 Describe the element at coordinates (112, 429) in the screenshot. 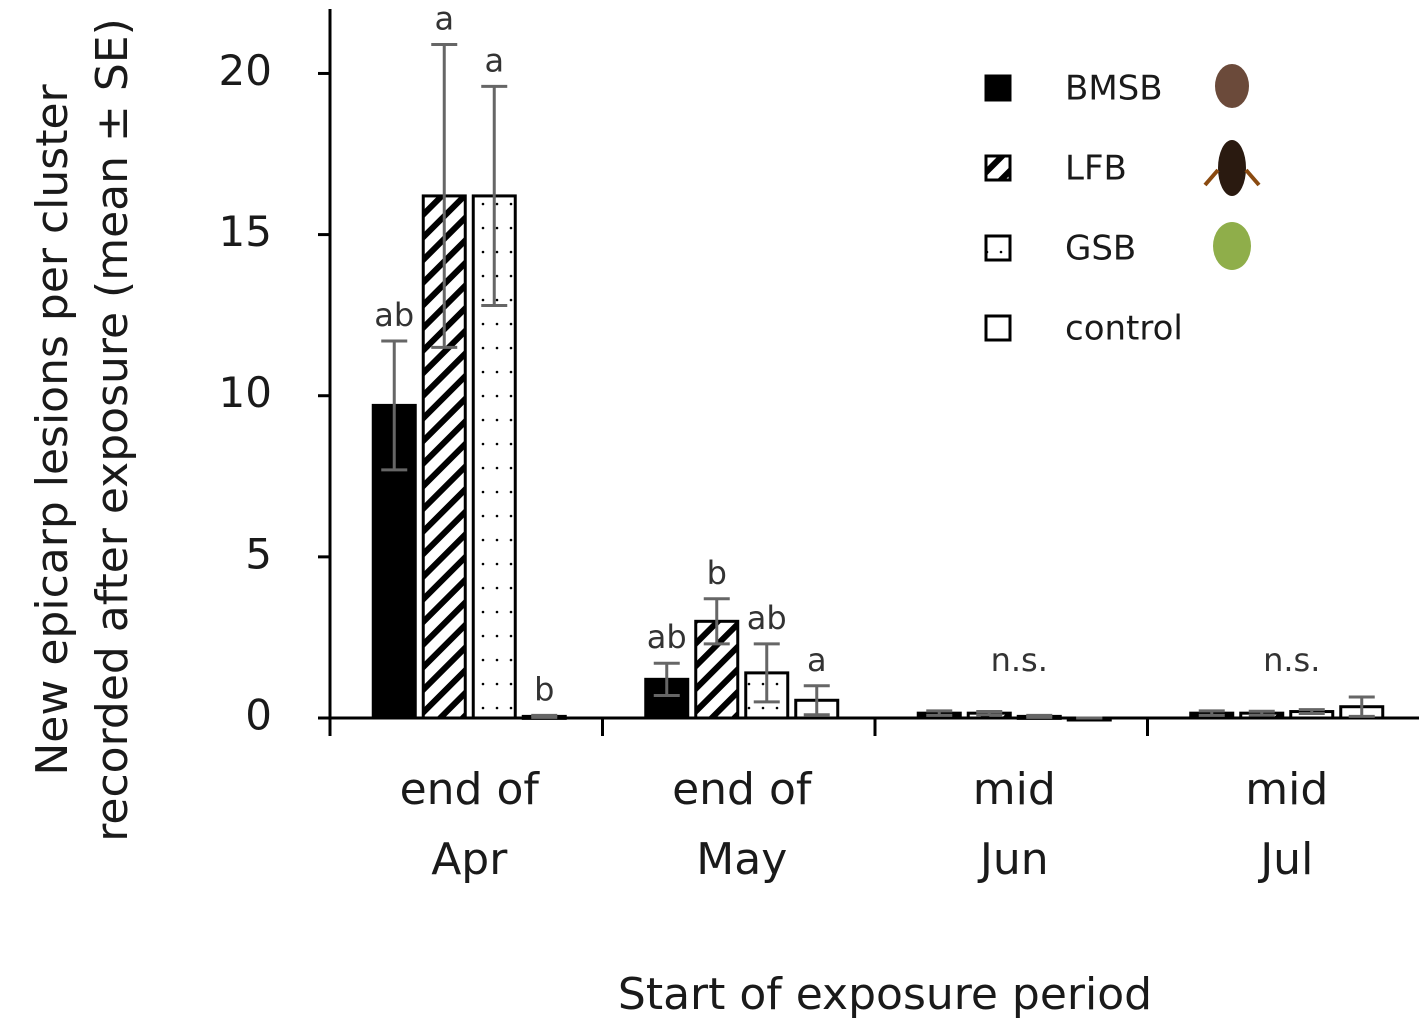

I see `y-axis-title: recorded after exposure (mean ± SE)` at that location.